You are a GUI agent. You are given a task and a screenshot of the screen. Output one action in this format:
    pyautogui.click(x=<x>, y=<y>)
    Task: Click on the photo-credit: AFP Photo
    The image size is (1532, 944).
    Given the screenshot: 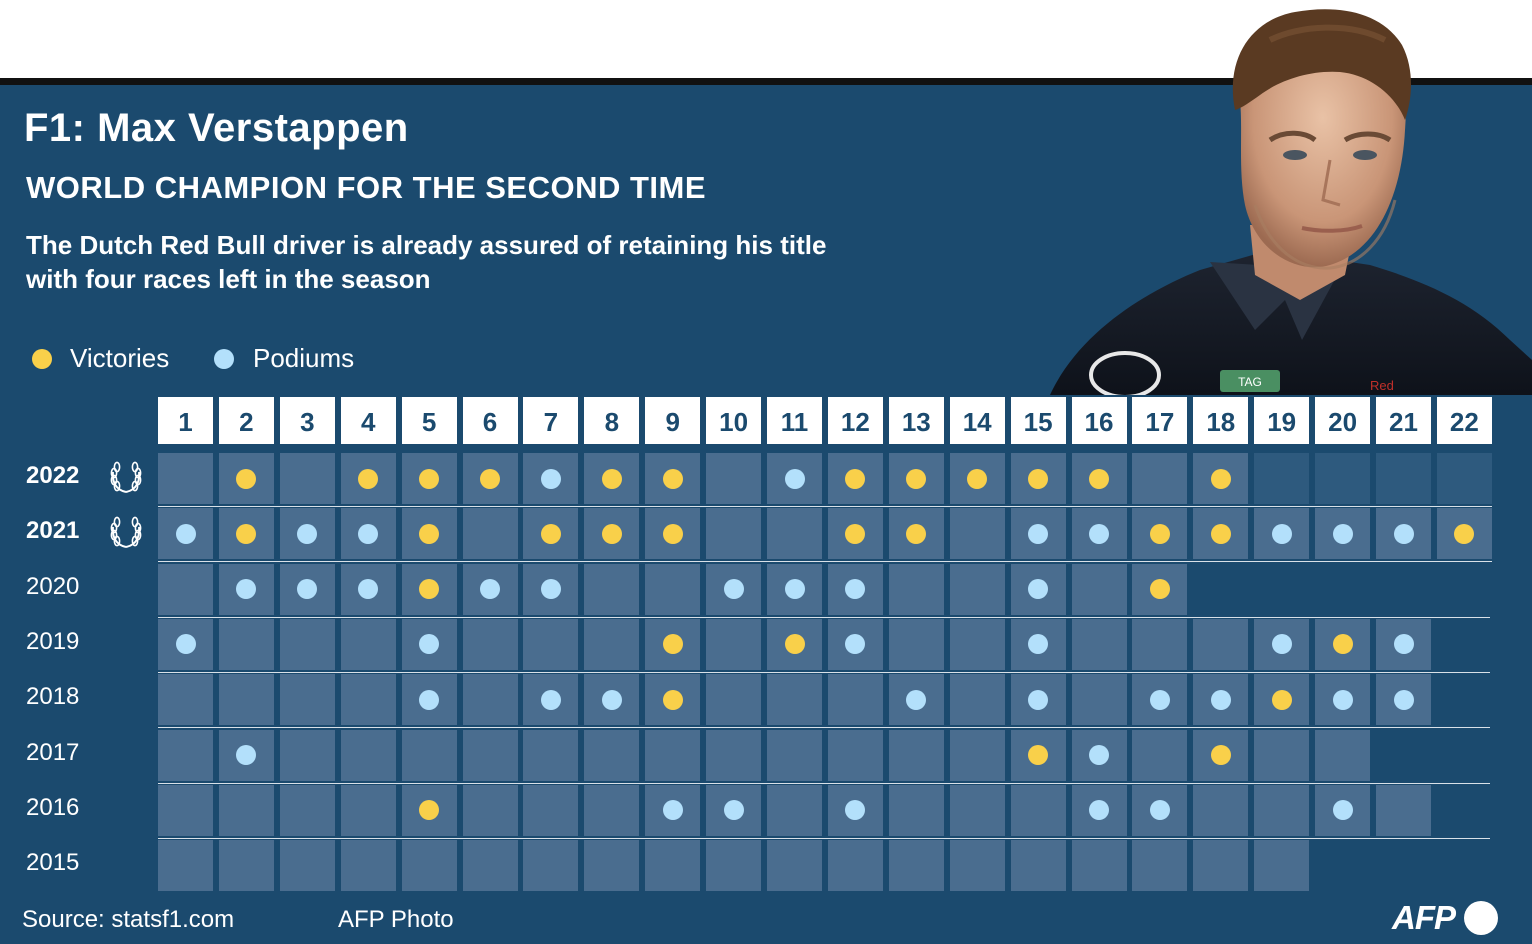 What is the action you would take?
    pyautogui.click(x=396, y=919)
    